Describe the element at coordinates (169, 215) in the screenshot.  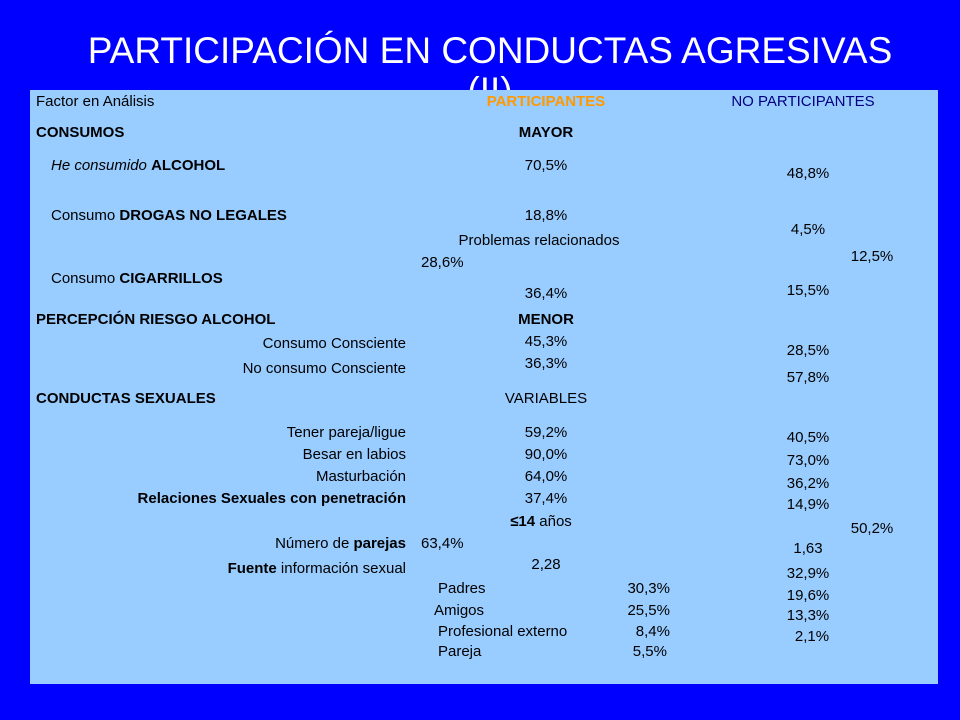
I see `row-drogas-label: Consumo DROGAS NO LEGALES` at that location.